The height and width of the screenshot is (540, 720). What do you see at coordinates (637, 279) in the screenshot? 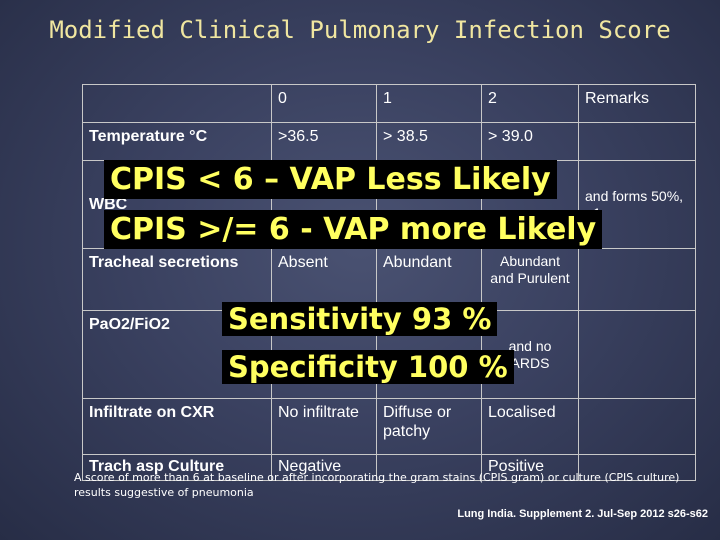
I see `cell-secretions-remarks` at bounding box center [637, 279].